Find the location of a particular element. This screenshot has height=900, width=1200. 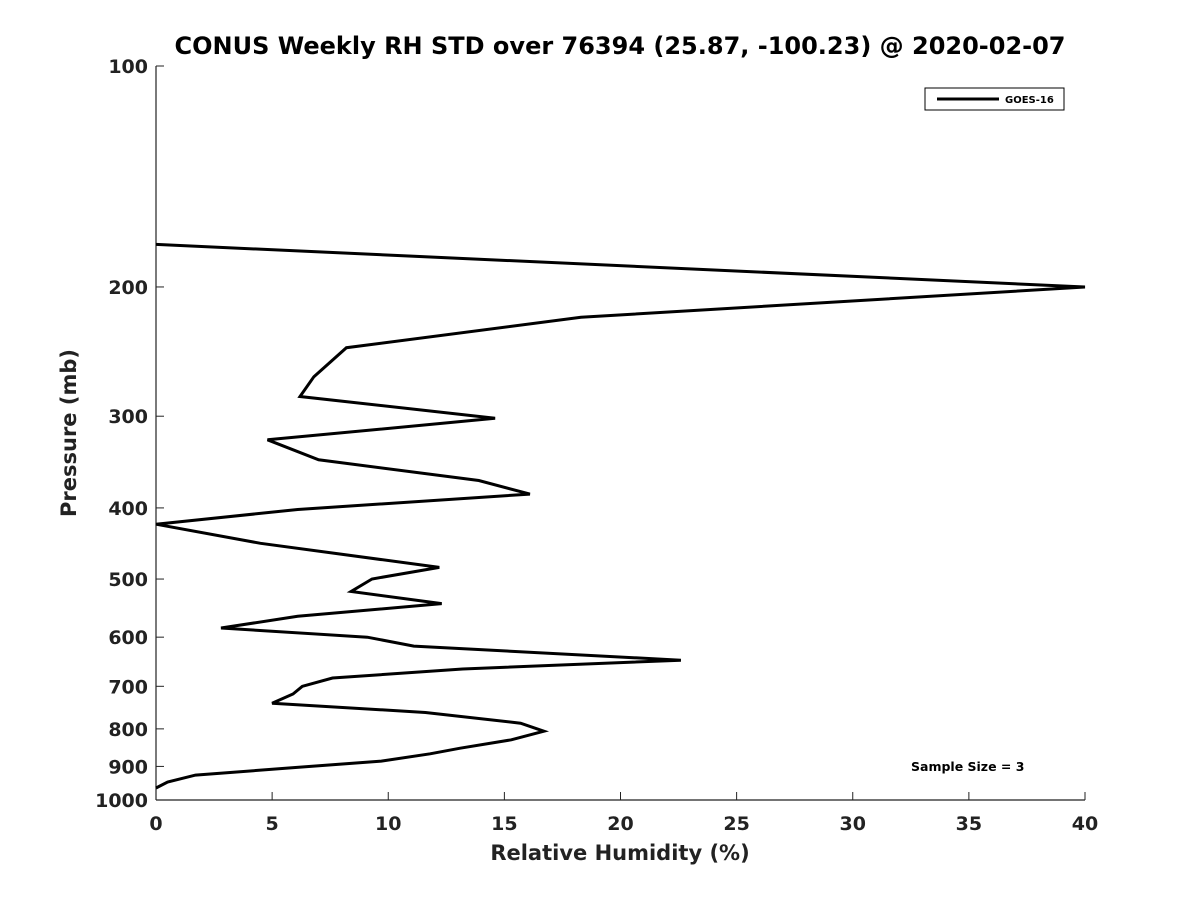

y-tick-label: 500 is located at coordinates (128, 580).